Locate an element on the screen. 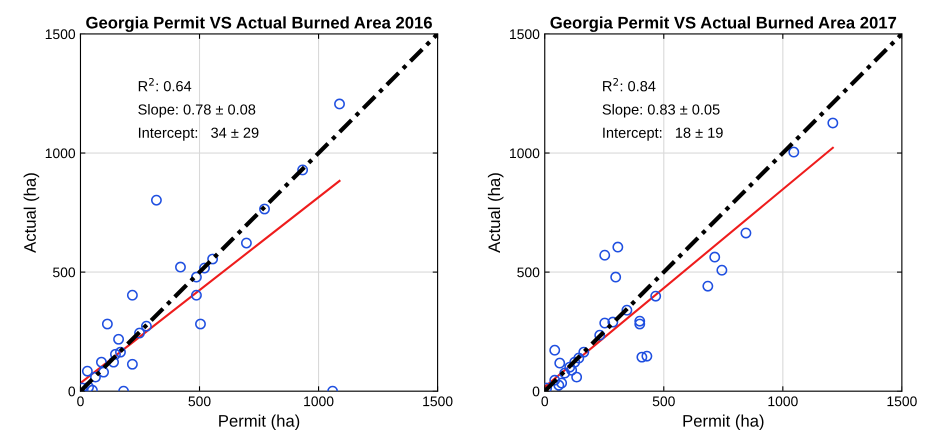 This screenshot has width=925, height=441. chart-title: Georgia Permit VS Actual Burned Area 2016 is located at coordinates (259, 24).